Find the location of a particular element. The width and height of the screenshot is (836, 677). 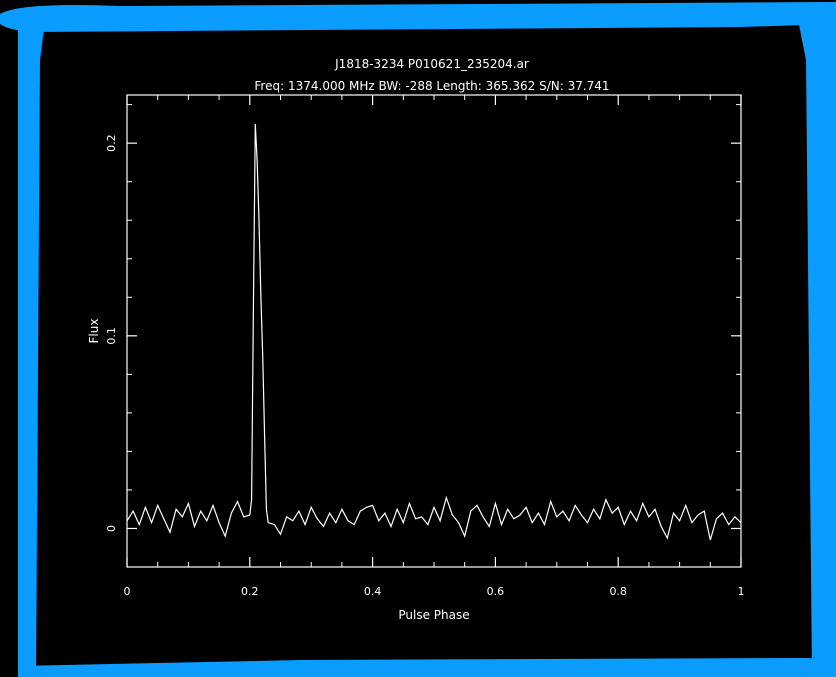

y-tick-label: 0.1 is located at coordinates (111, 336).